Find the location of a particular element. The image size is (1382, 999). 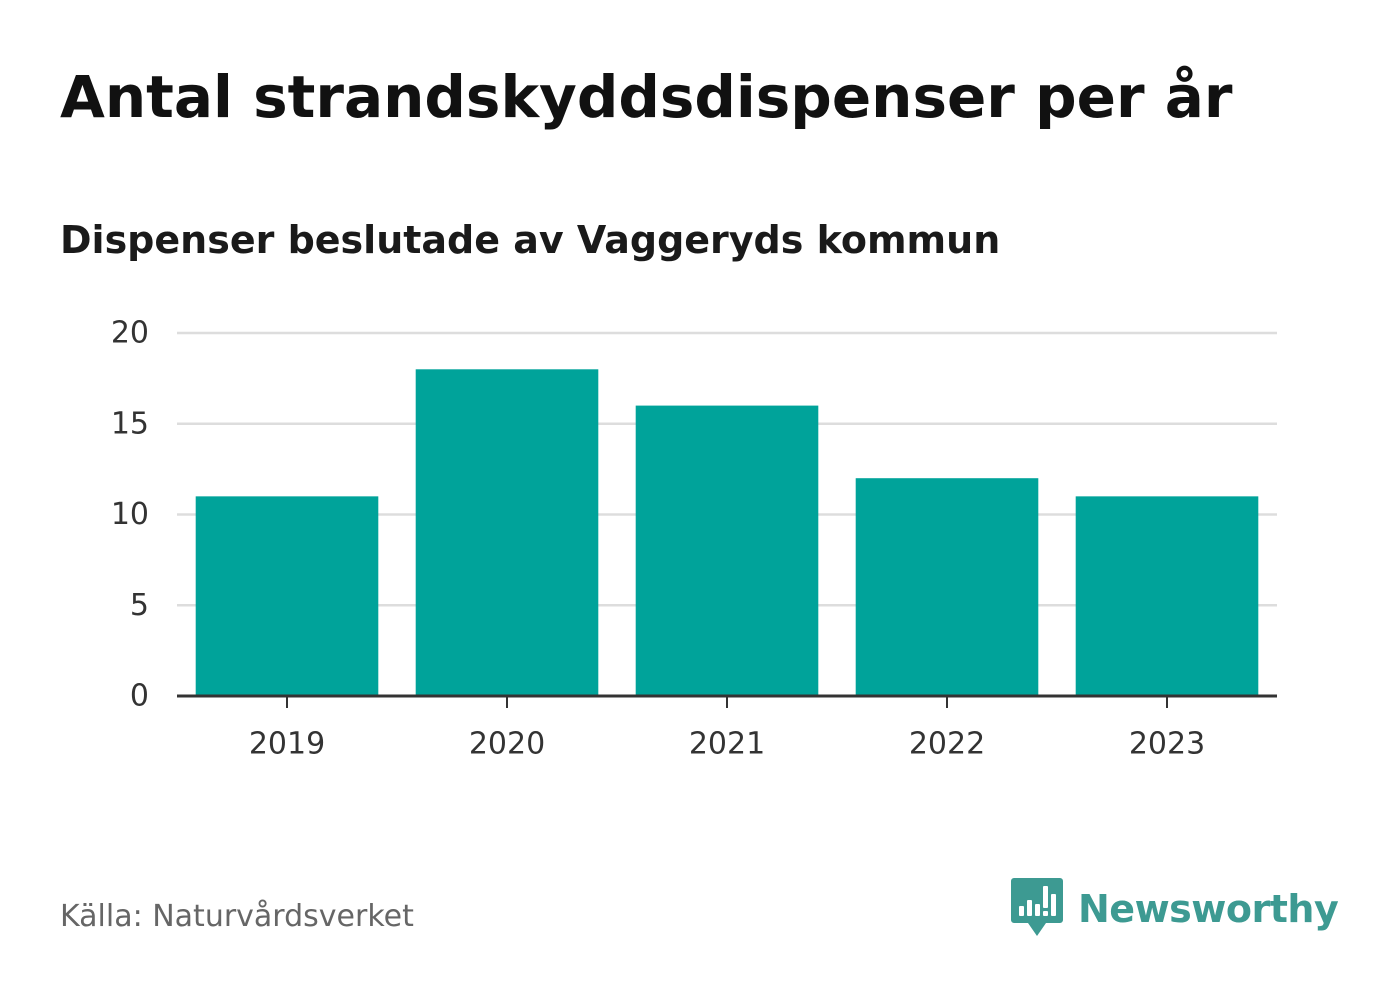

bar-2020 is located at coordinates (507, 532).